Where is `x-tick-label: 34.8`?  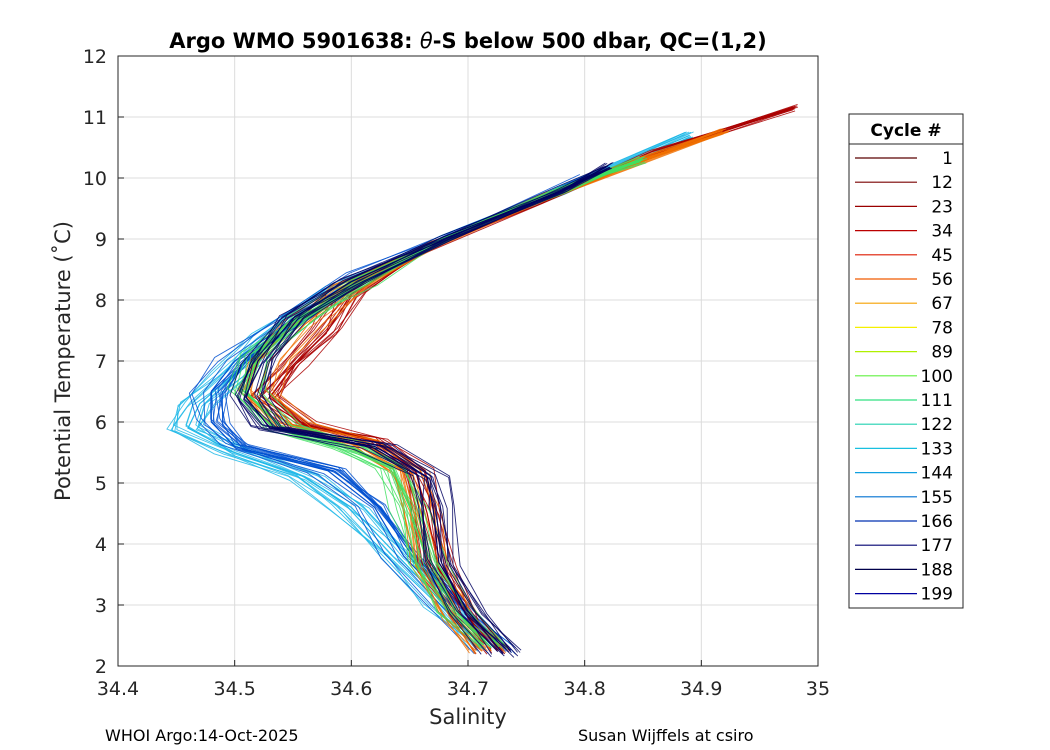
x-tick-label: 34.8 is located at coordinates (585, 689).